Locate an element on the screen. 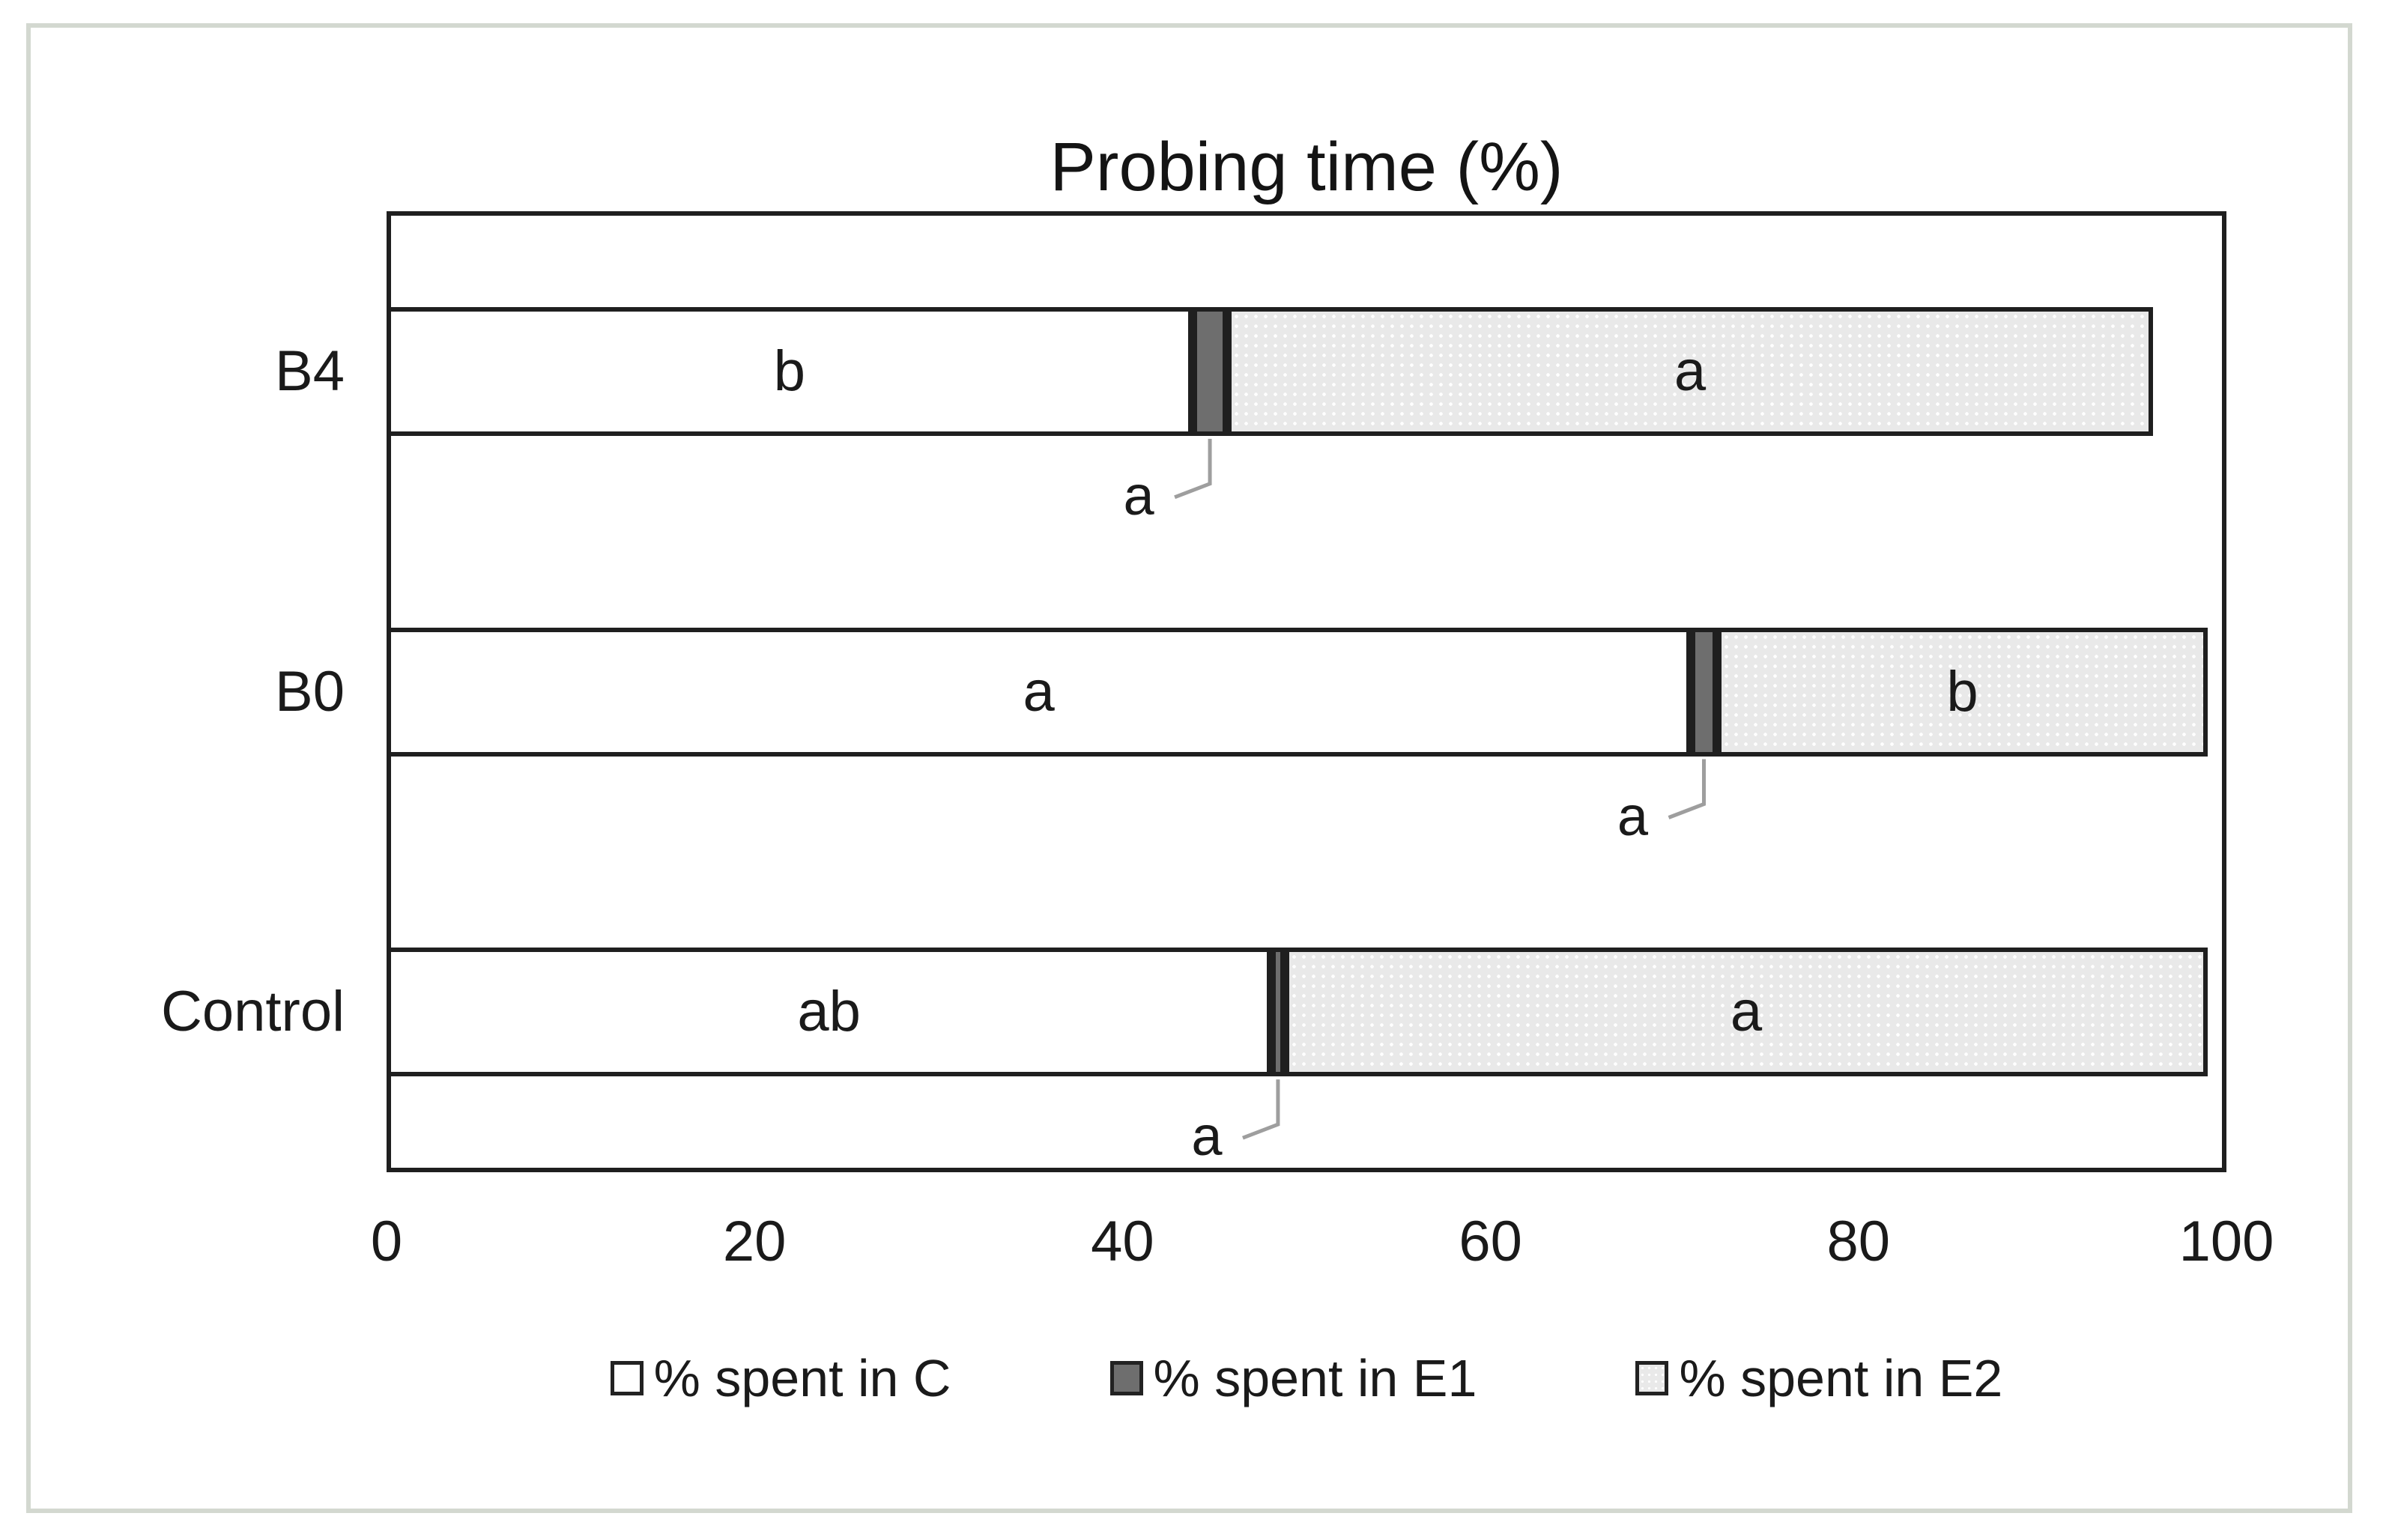  legend-item: % spent in E2 is located at coordinates (1818, 1378).